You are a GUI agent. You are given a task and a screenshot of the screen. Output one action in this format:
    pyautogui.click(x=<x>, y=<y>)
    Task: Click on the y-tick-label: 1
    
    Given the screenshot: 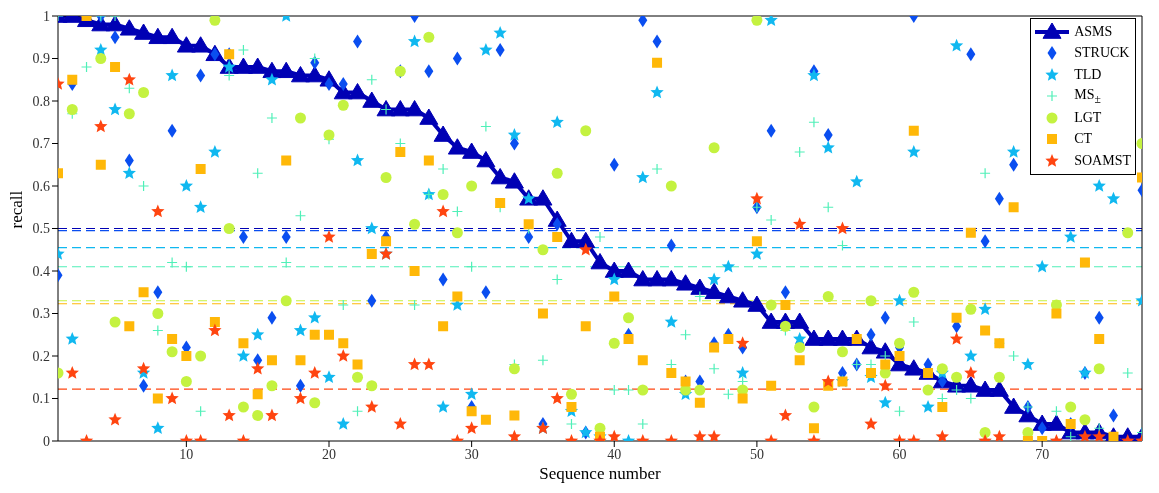 What is the action you would take?
    pyautogui.click(x=46, y=16)
    